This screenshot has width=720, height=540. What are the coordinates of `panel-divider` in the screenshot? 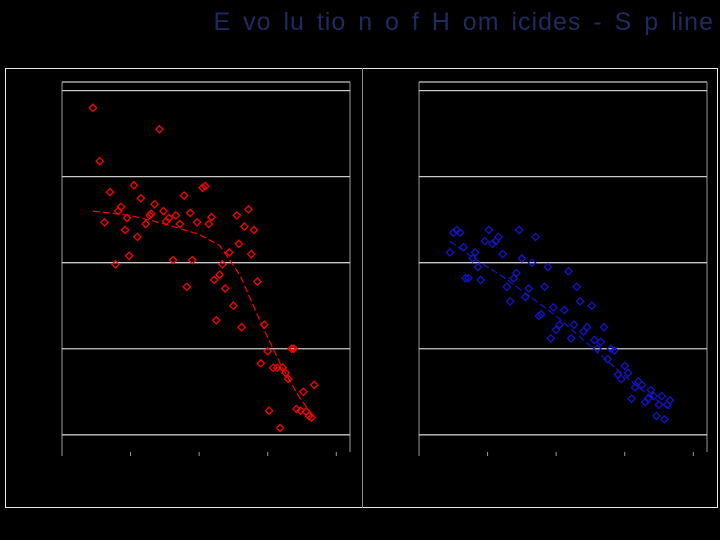 It's located at (362, 288).